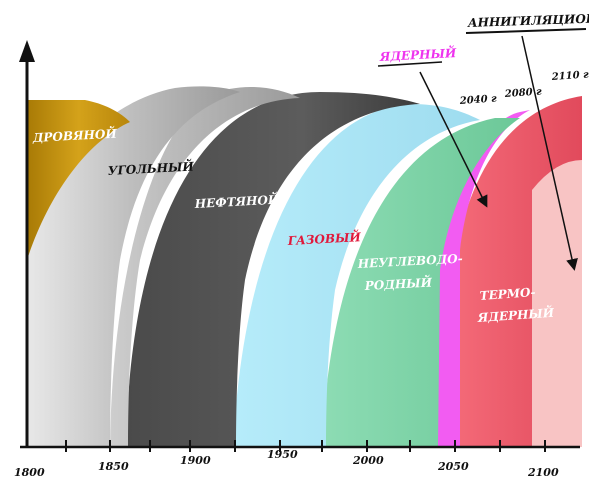 This screenshot has width=589, height=497. Describe the element at coordinates (150, 167) in the screenshot. I see `era-label-coal: УГОЛЬНЫЙ` at that location.